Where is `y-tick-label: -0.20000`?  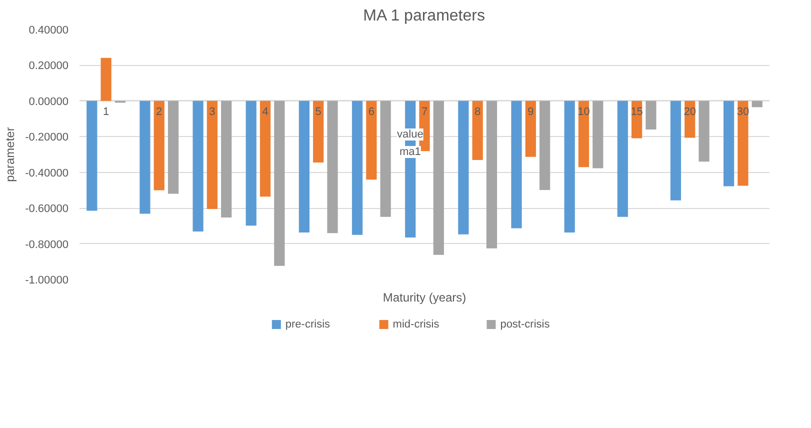 y-tick-label: -0.20000 is located at coordinates (47, 138).